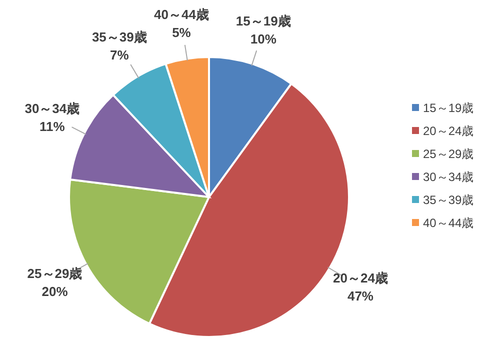  I want to click on slice-label: 15～19歳, so click(263, 21).